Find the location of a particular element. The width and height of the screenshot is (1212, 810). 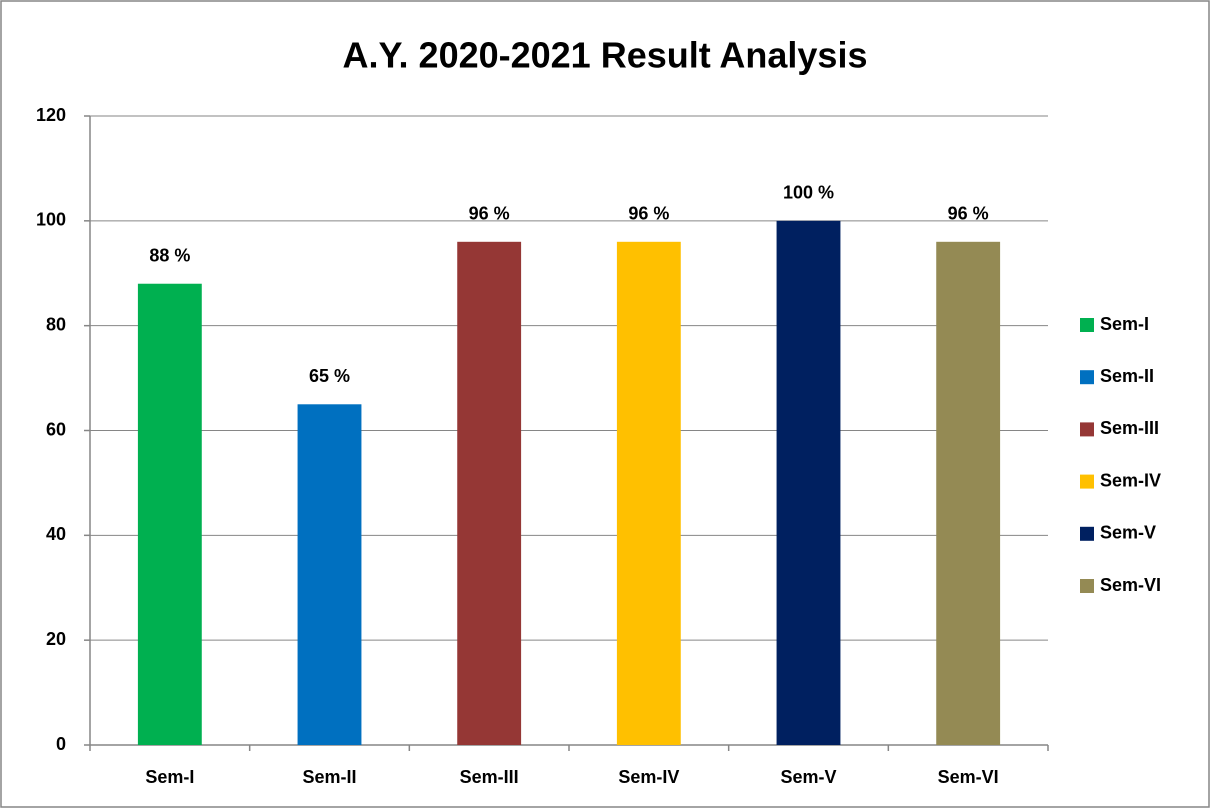

legend-label: Sem-VI is located at coordinates (1130, 585).